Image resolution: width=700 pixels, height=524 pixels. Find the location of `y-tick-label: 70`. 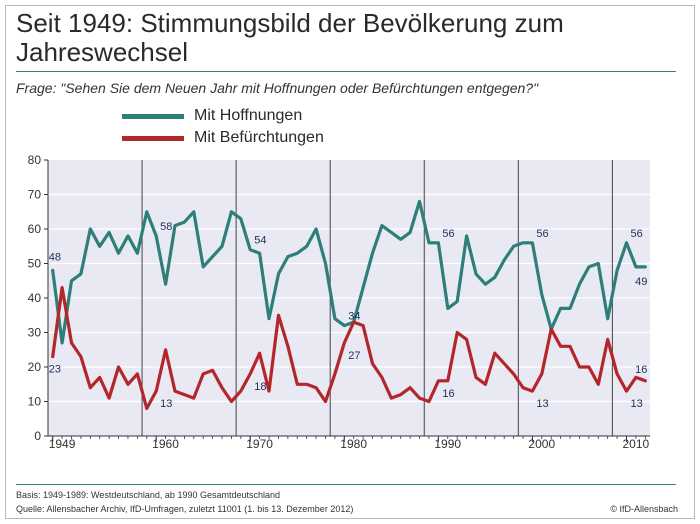

y-tick-label: 70 is located at coordinates (35, 195).